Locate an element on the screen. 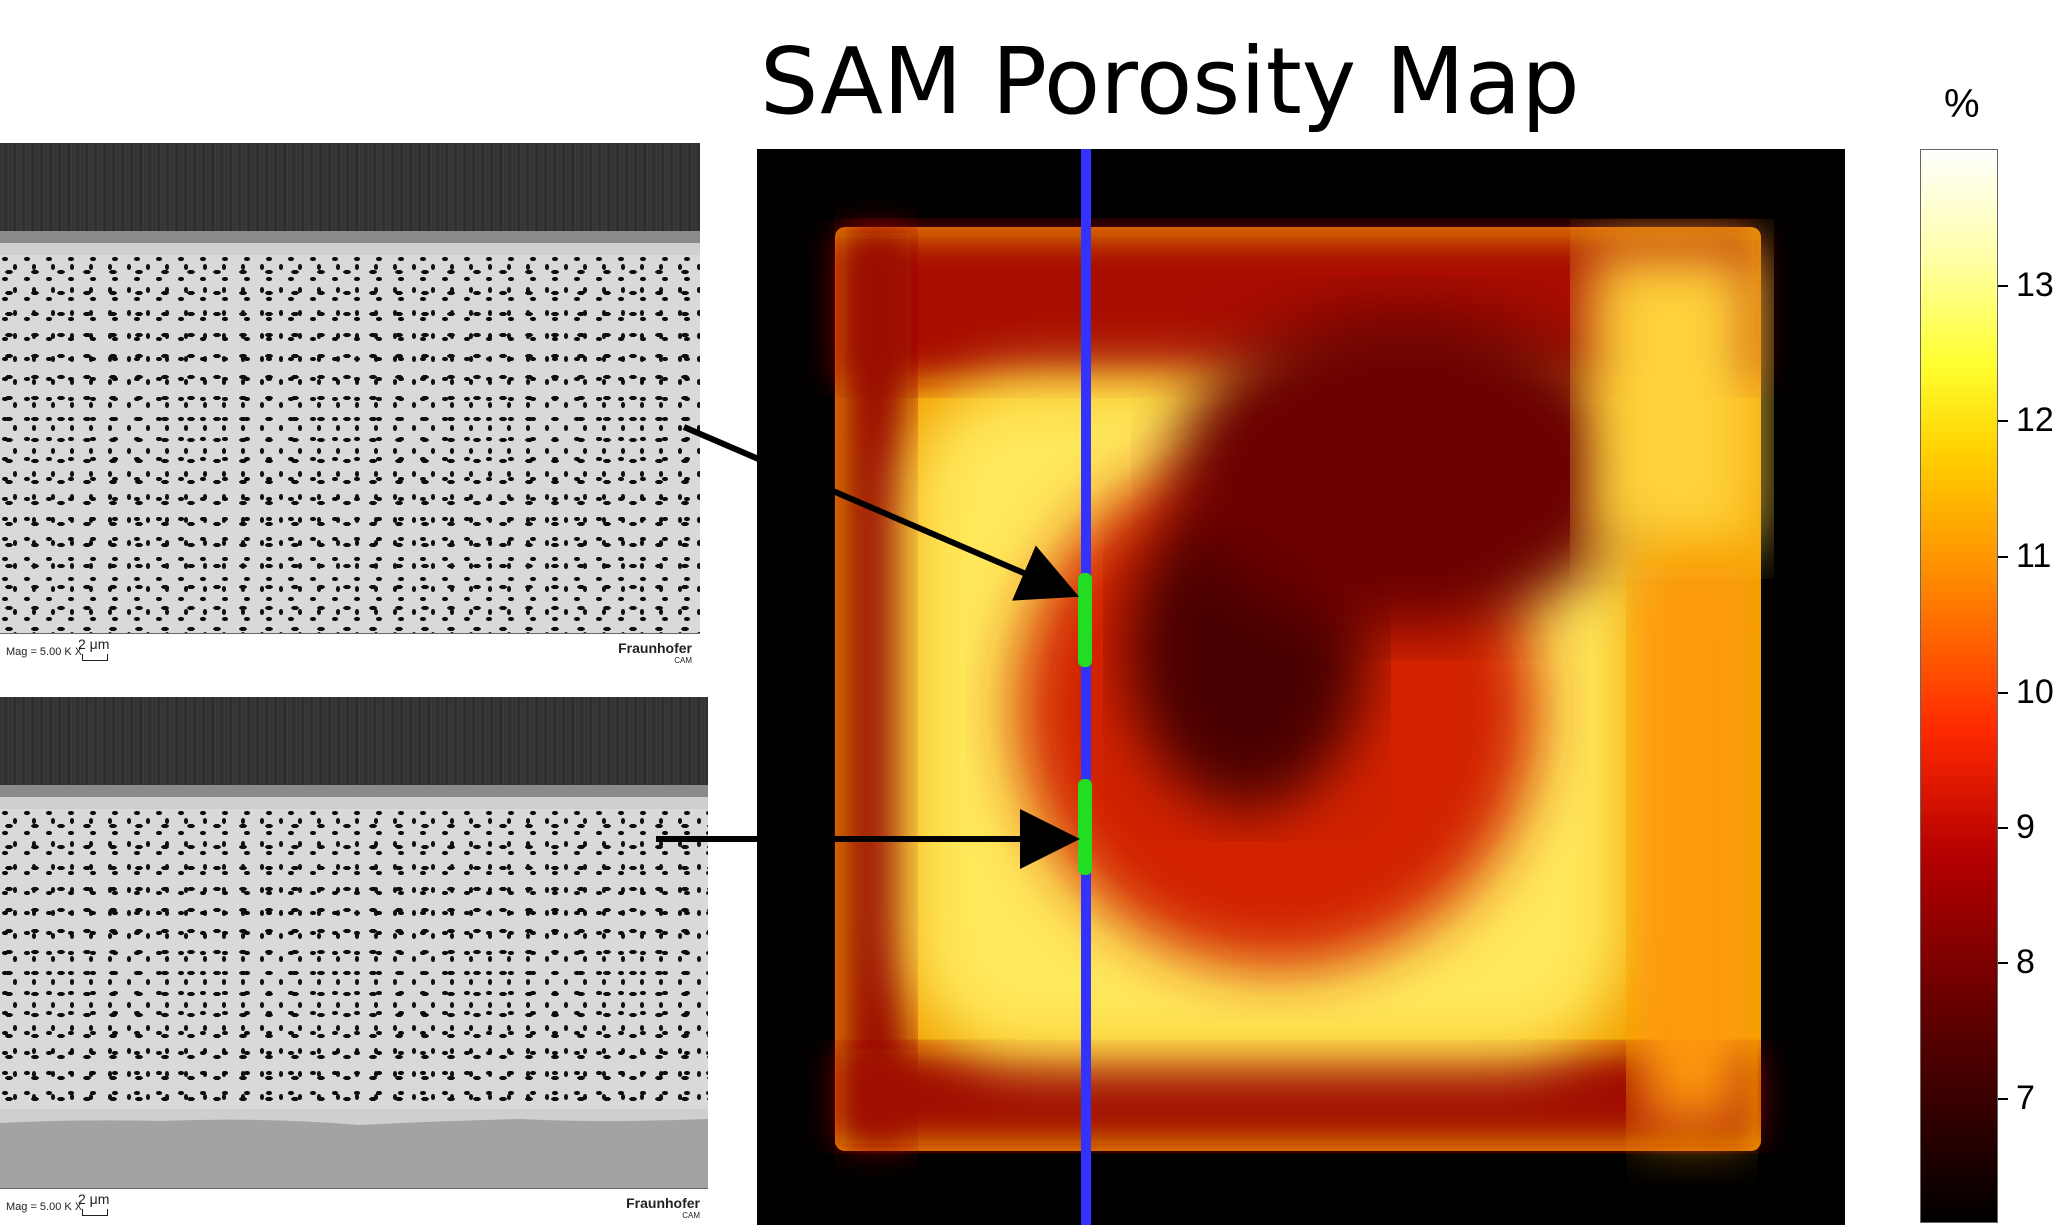  right-bright-area is located at coordinates (1672, 399).